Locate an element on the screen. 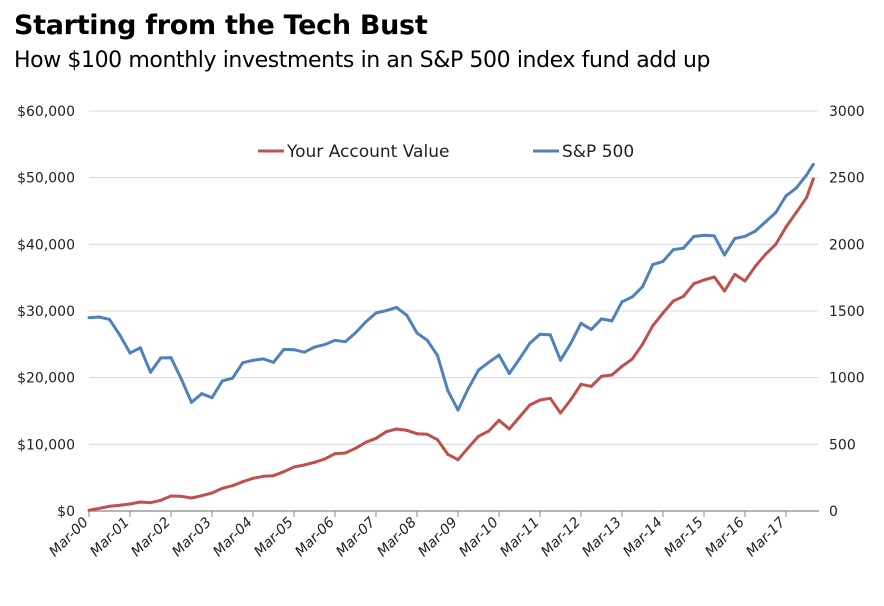  x-tick-label: Mar-07 is located at coordinates (356, 537).